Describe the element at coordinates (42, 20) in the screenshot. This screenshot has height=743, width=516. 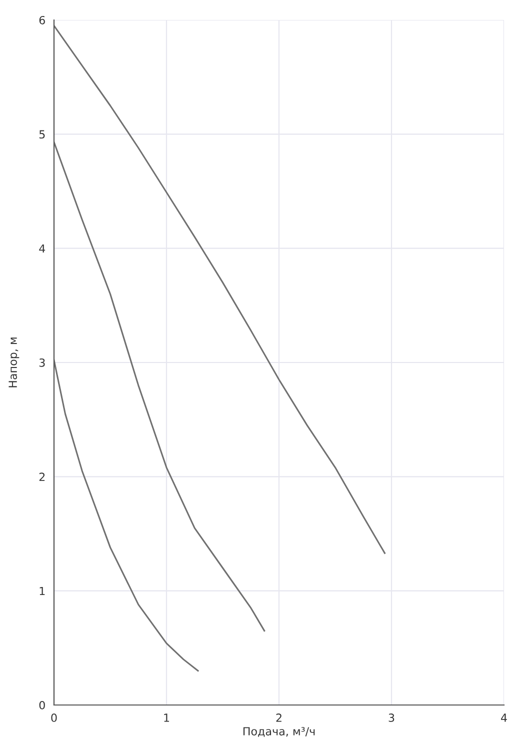
I see `y-tick-label: 6` at that location.